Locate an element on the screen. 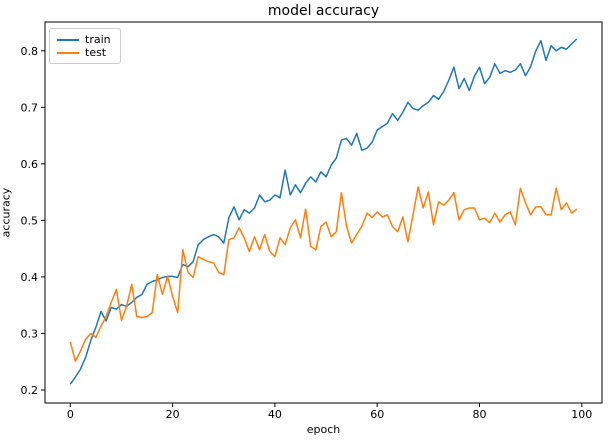 This screenshot has width=609, height=441. legend-label-test: test is located at coordinates (96, 52).